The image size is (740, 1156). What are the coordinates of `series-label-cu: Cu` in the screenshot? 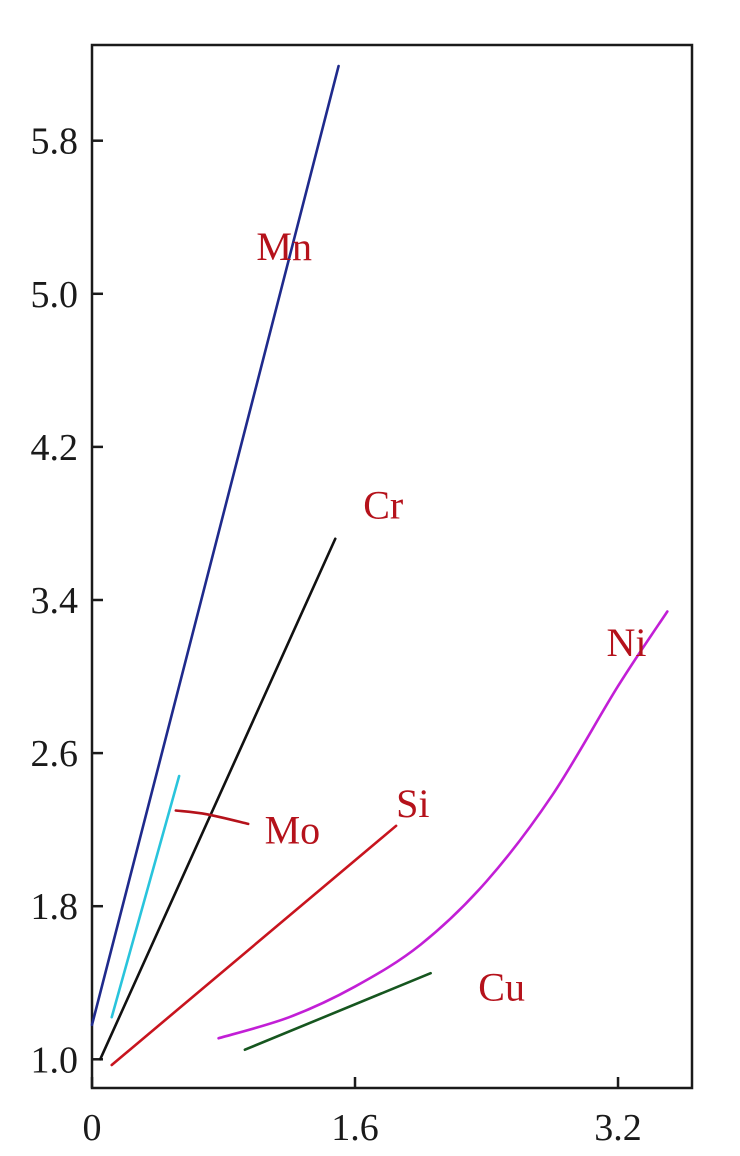 It's located at (501, 987).